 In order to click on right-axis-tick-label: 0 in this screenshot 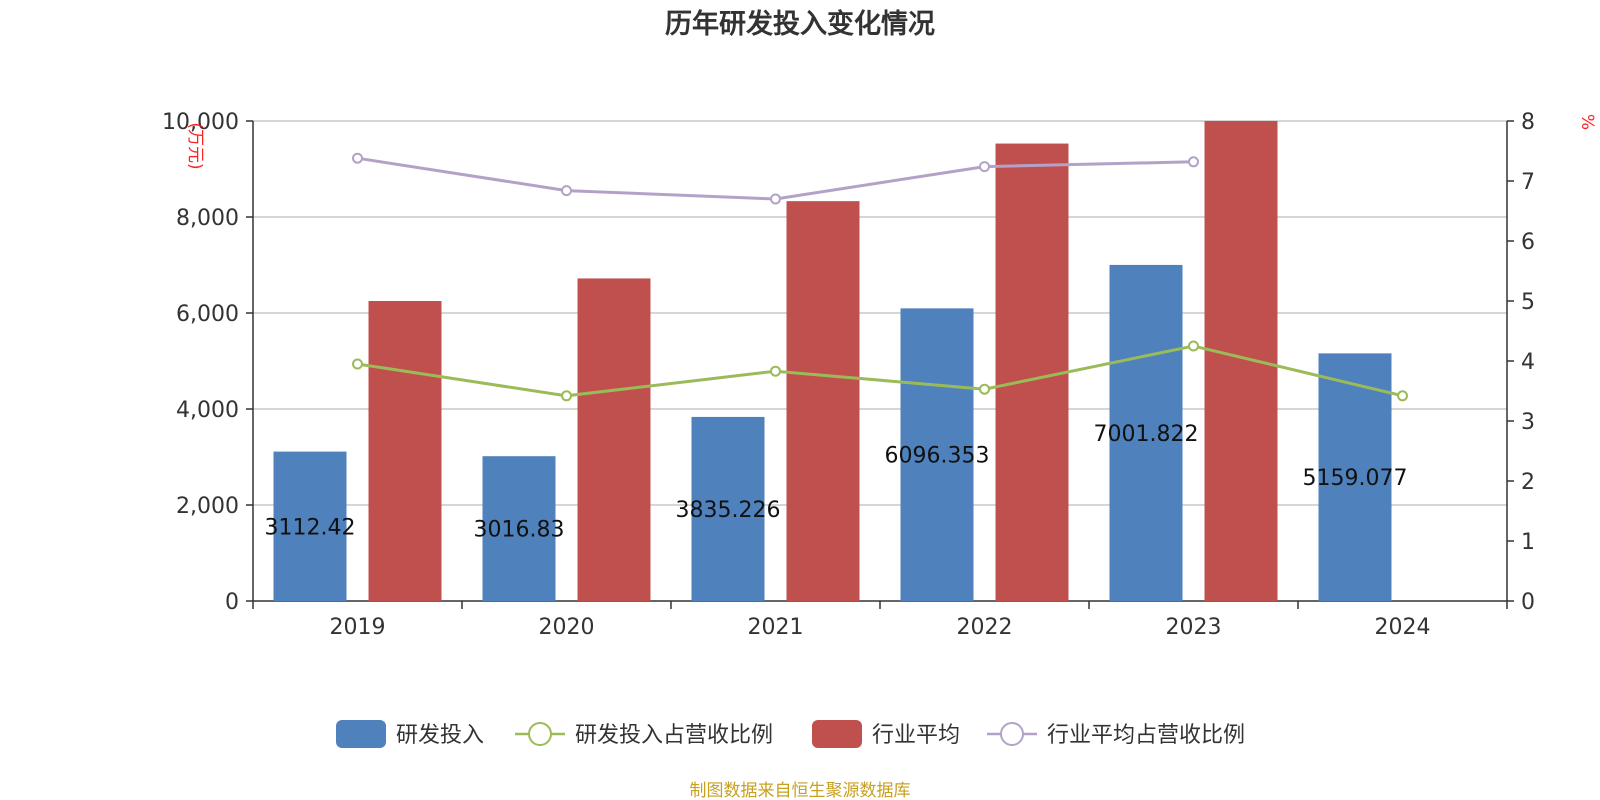, I will do `click(1528, 602)`.